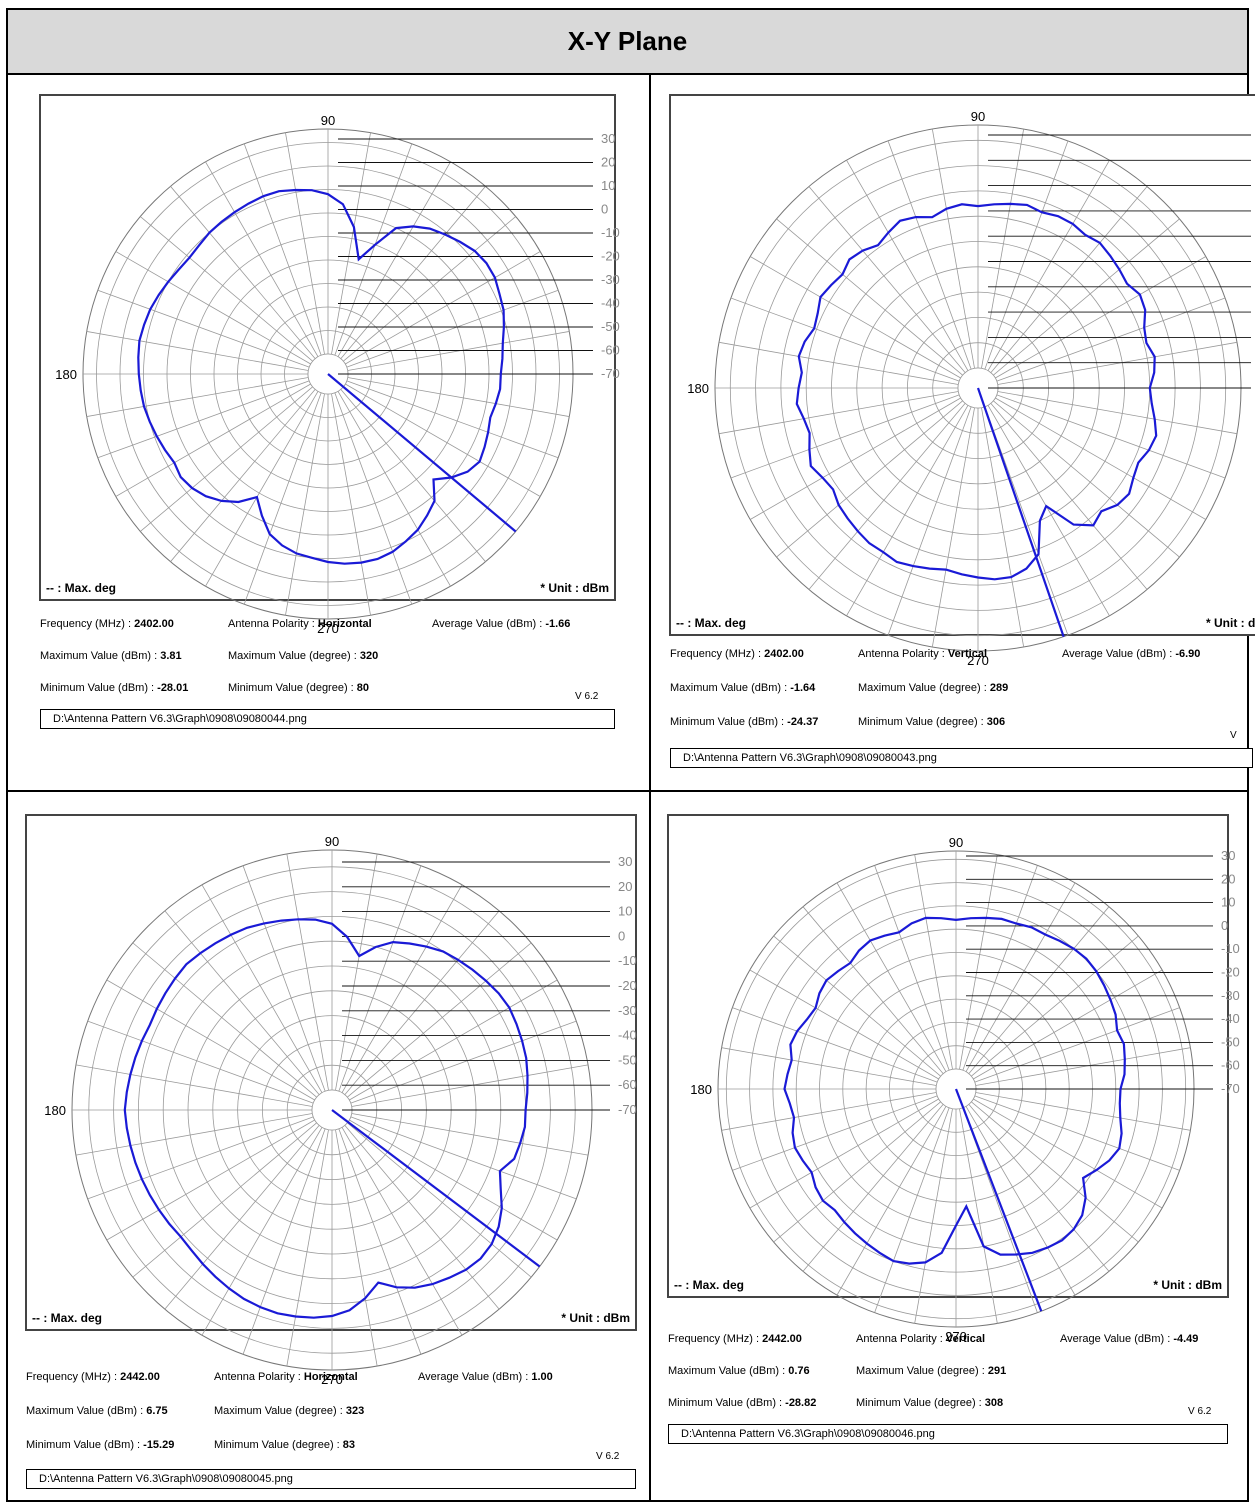 Image resolution: width=1255 pixels, height=1506 pixels. What do you see at coordinates (627, 1010) in the screenshot?
I see `scale-tick-label: -30` at bounding box center [627, 1010].